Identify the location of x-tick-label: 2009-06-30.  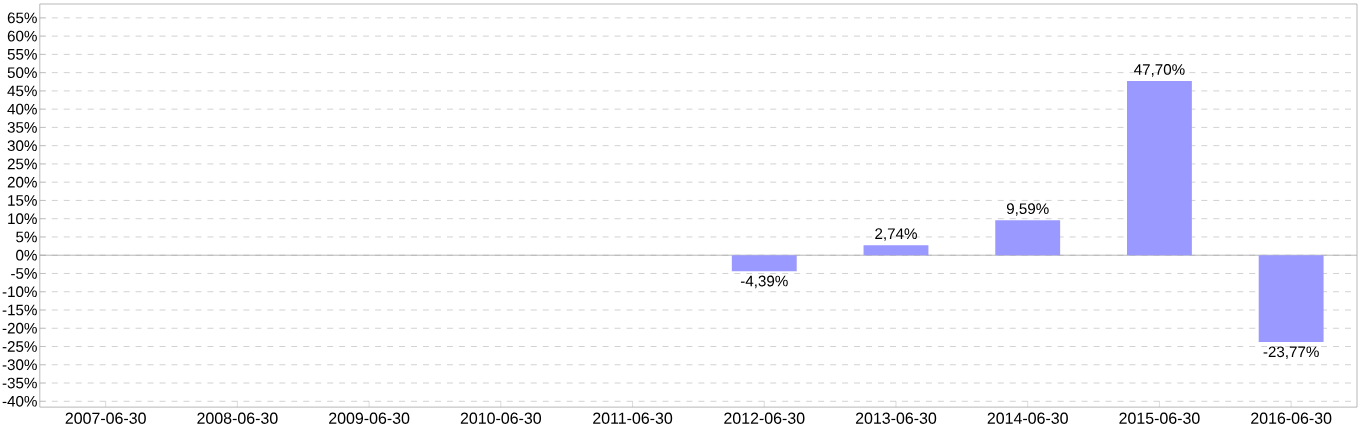
(369, 418).